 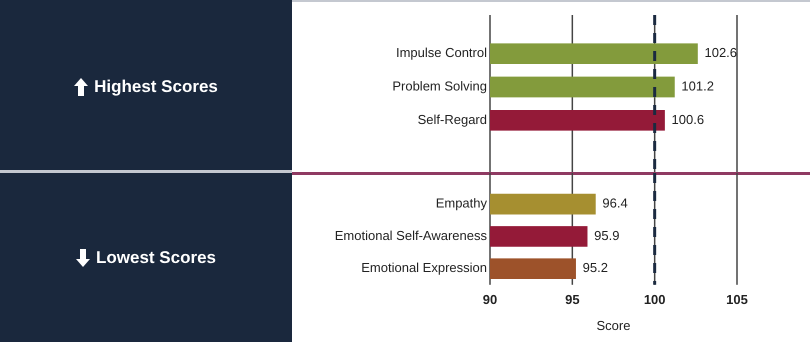 What do you see at coordinates (595, 268) in the screenshot?
I see `data-label: 95.2` at bounding box center [595, 268].